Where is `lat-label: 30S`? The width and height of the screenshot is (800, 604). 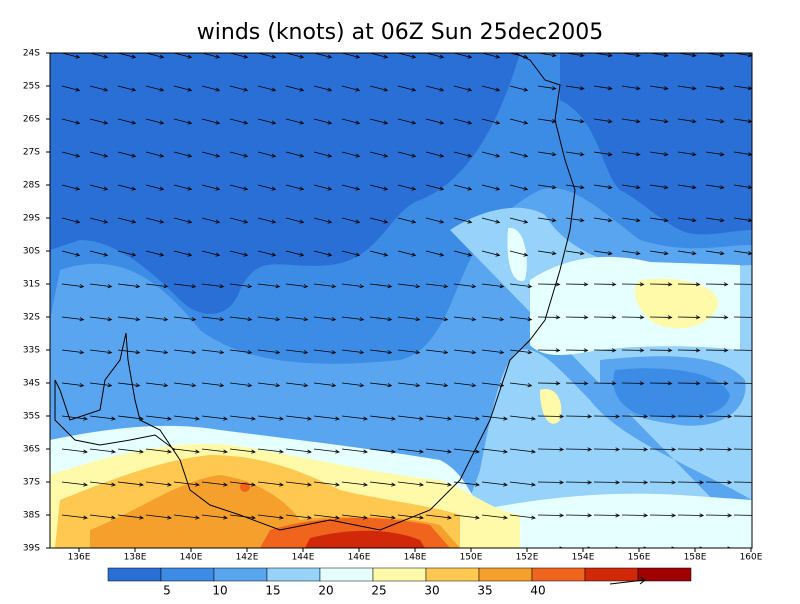
lat-label: 30S is located at coordinates (31, 252).